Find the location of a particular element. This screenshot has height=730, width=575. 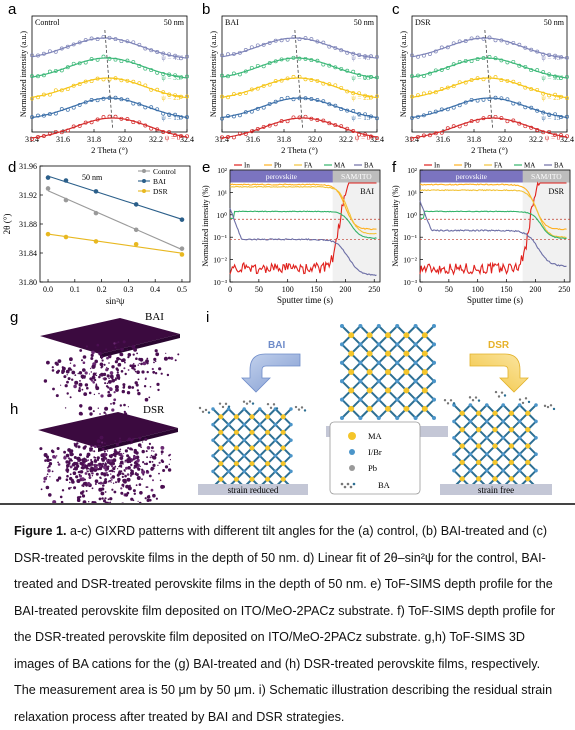

legend-label: Pb is located at coordinates (278, 166).